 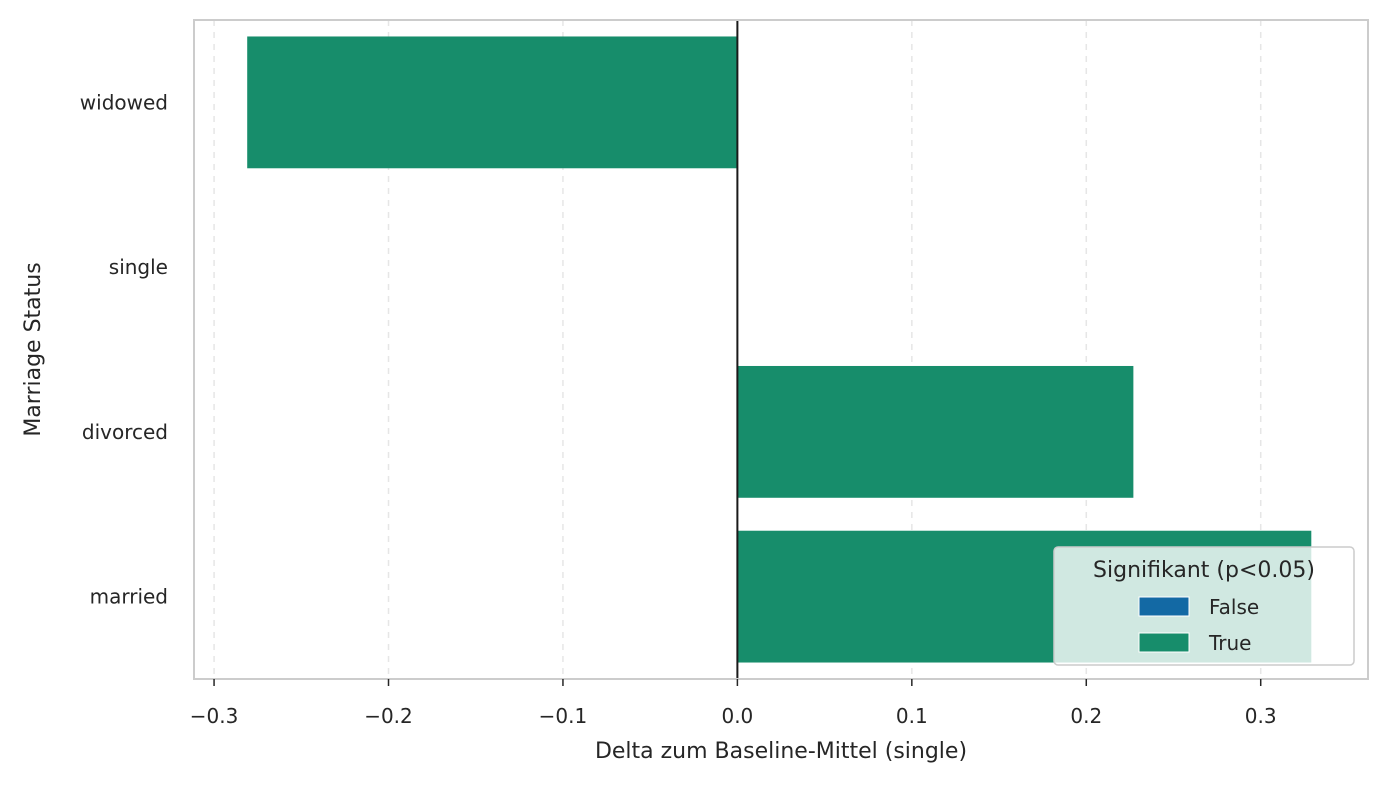 I want to click on legend-label-false: False, so click(x=1234, y=607).